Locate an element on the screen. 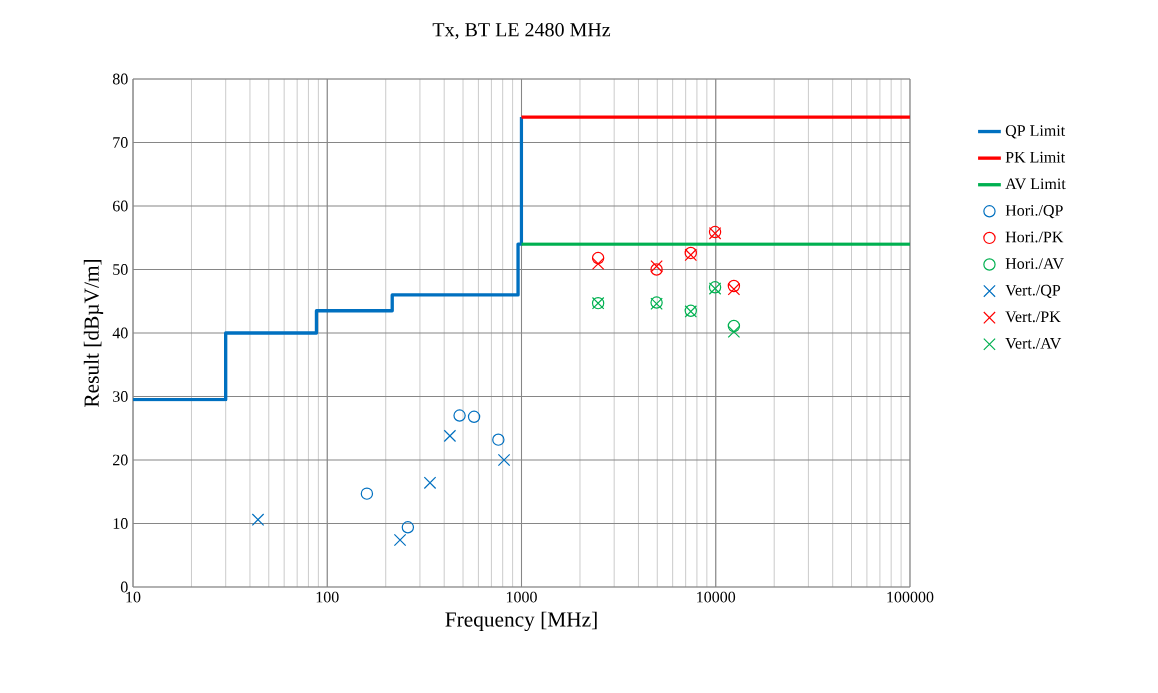  x-tick-label: 100 is located at coordinates (327, 597).